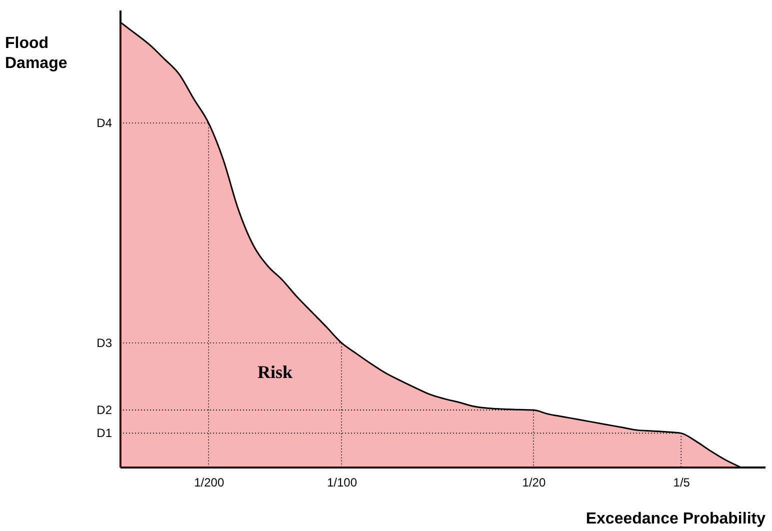  Describe the element at coordinates (275, 372) in the screenshot. I see `annotation: Risk` at that location.